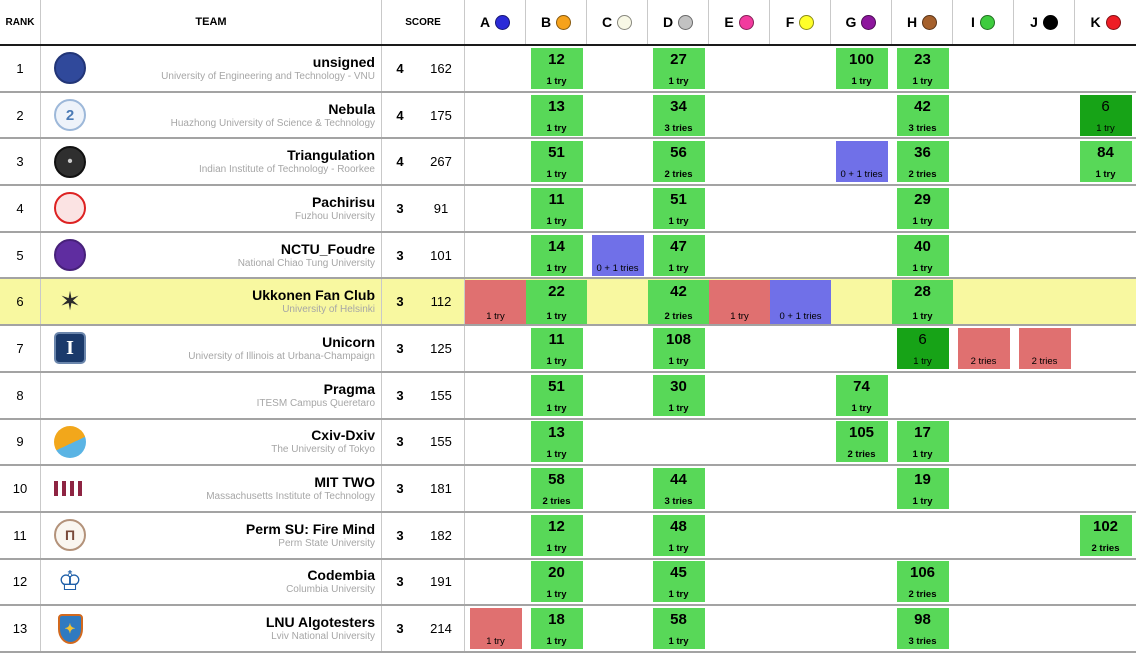 The height and width of the screenshot is (653, 1136). I want to click on result-solved: 13 1 try, so click(556, 442).